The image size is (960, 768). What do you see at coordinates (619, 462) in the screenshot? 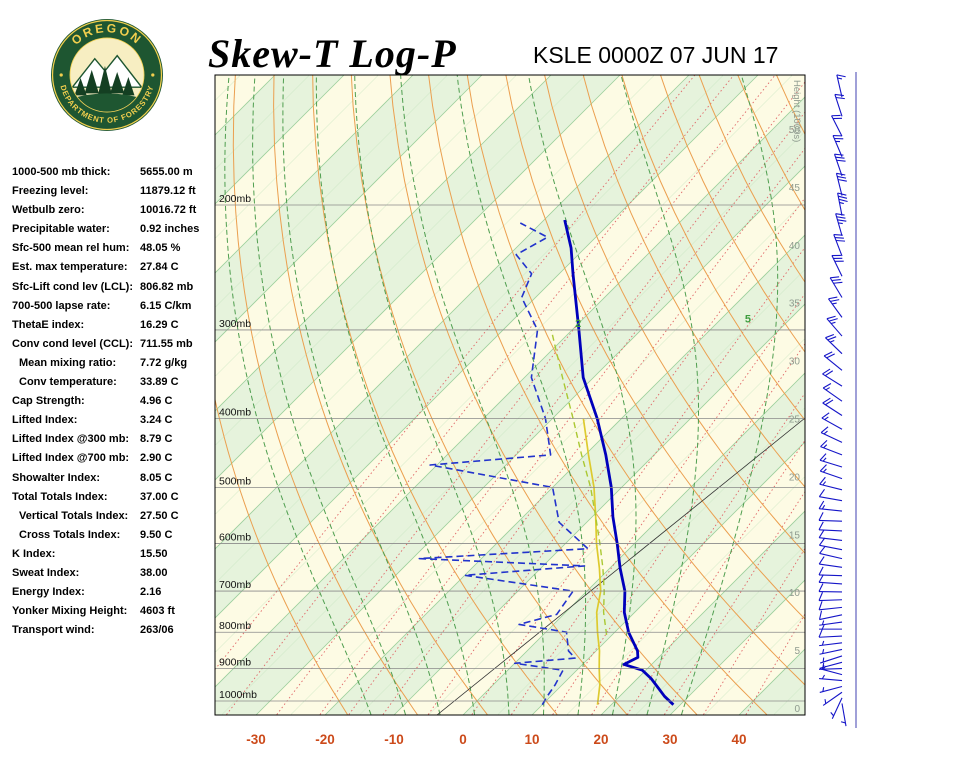
I see `temperature-line` at bounding box center [619, 462].